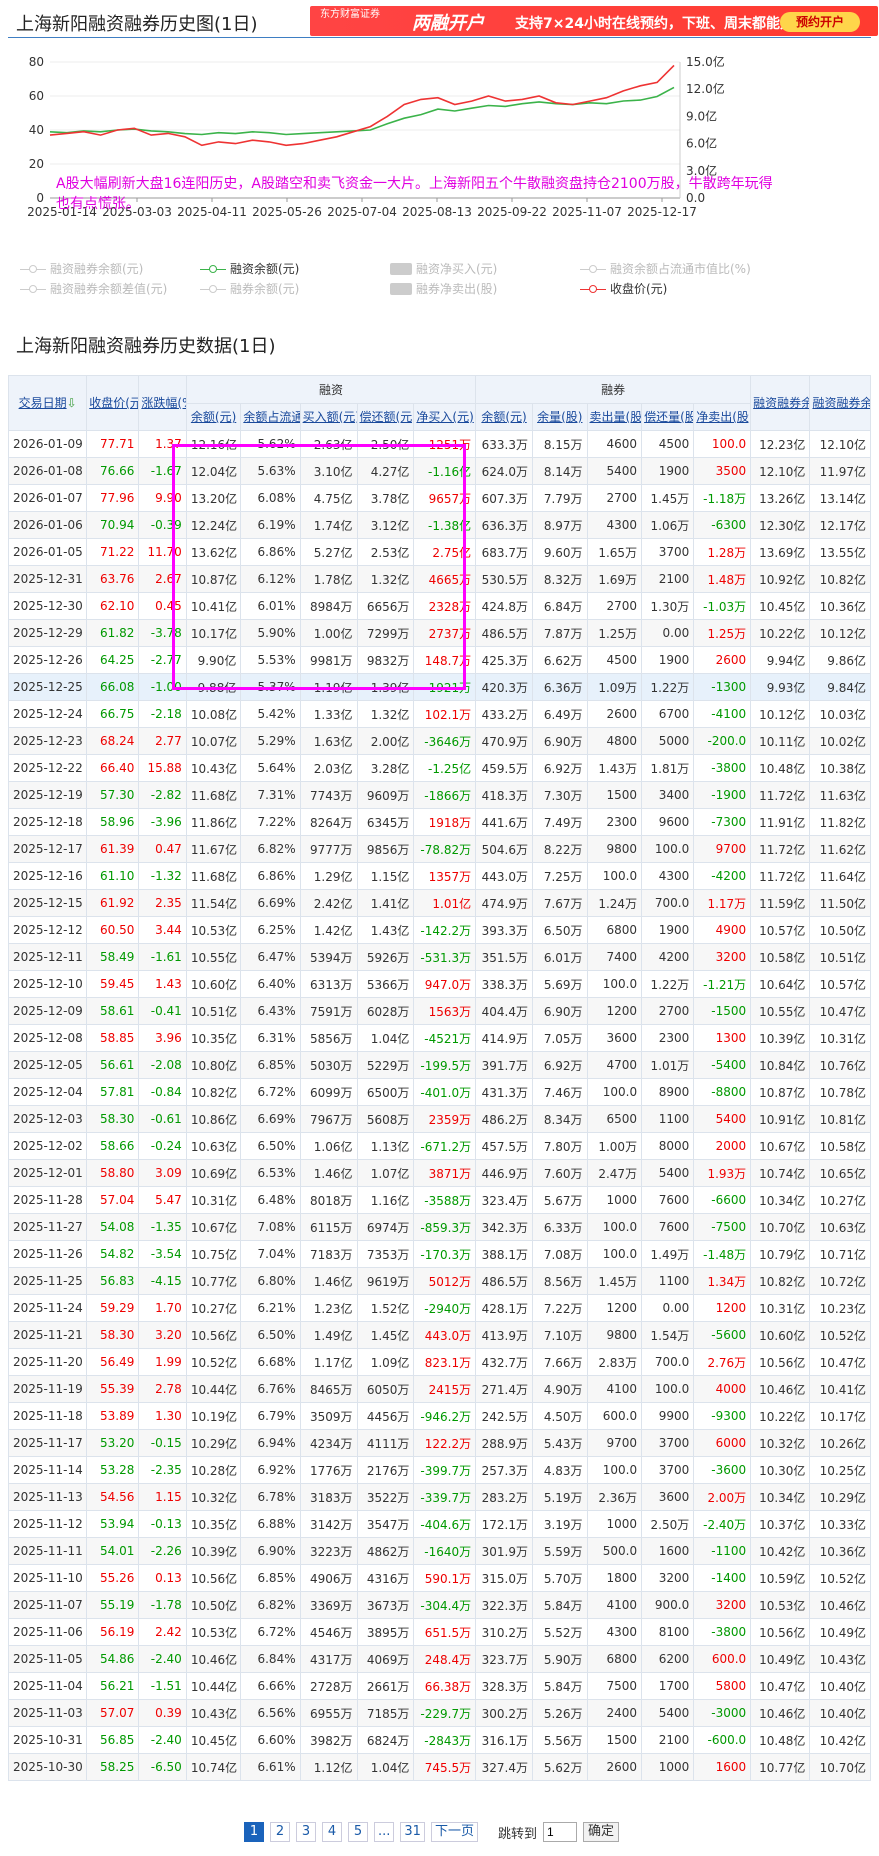  I want to click on table-cell: 10.50亿, so click(840, 930).